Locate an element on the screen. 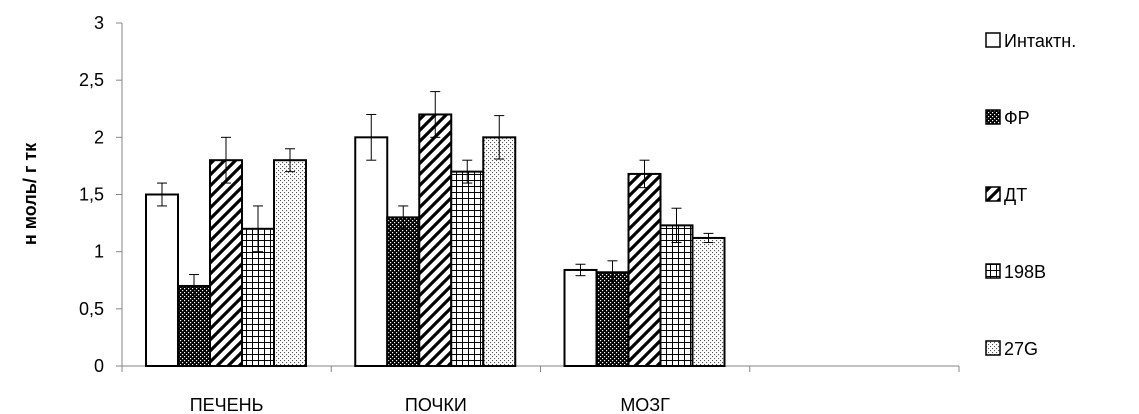 Image resolution: width=1139 pixels, height=414 pixels. bar-ФР-ПОЧКИ is located at coordinates (403, 291).